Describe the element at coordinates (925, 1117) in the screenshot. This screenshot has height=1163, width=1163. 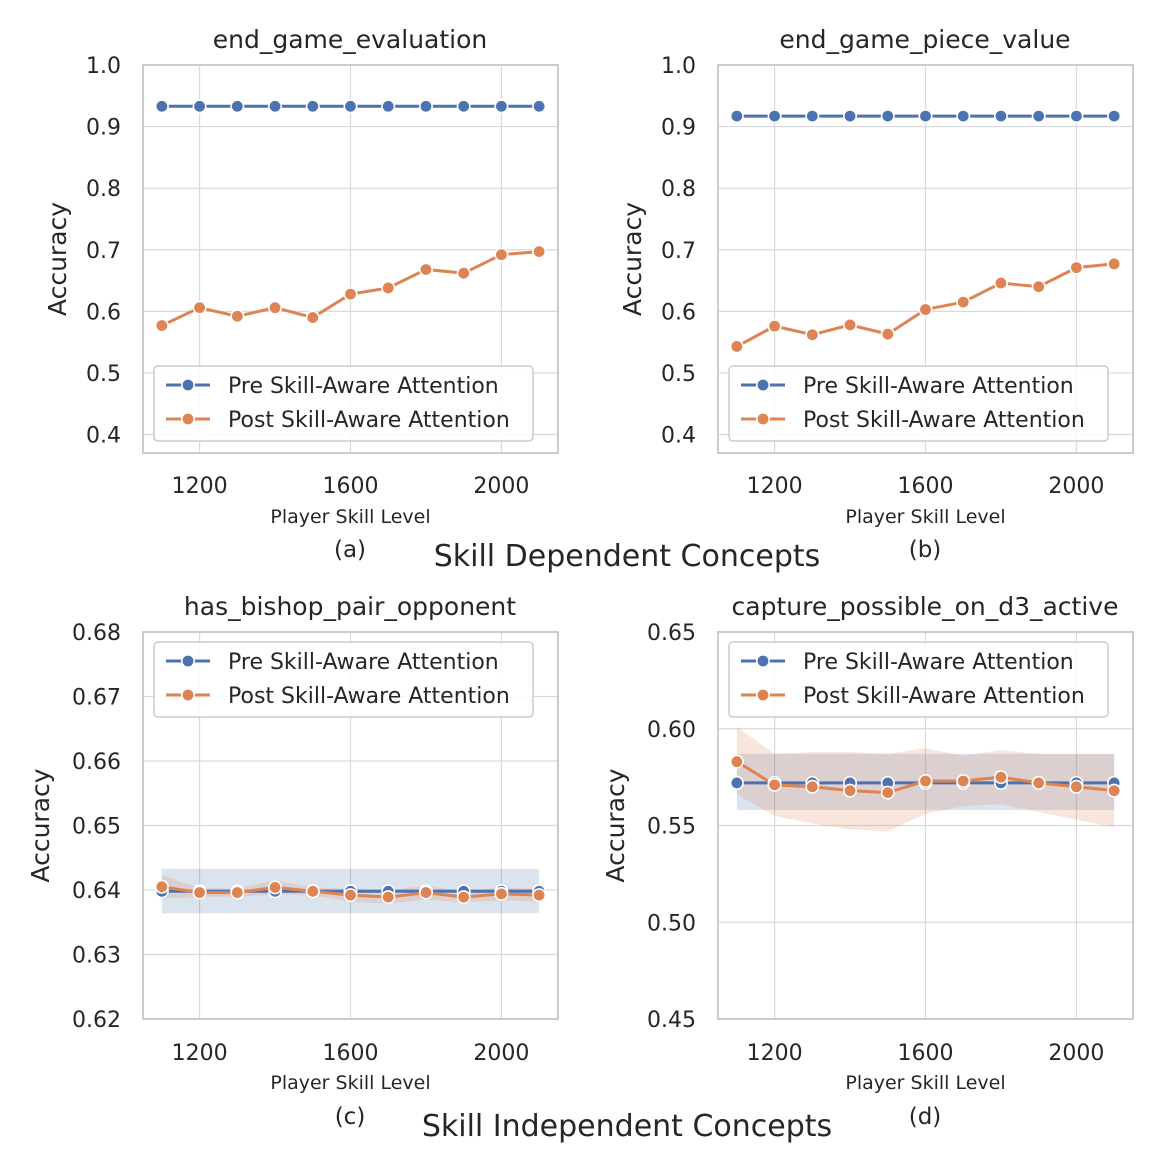
I see `panel-sublabel: (d)` at that location.